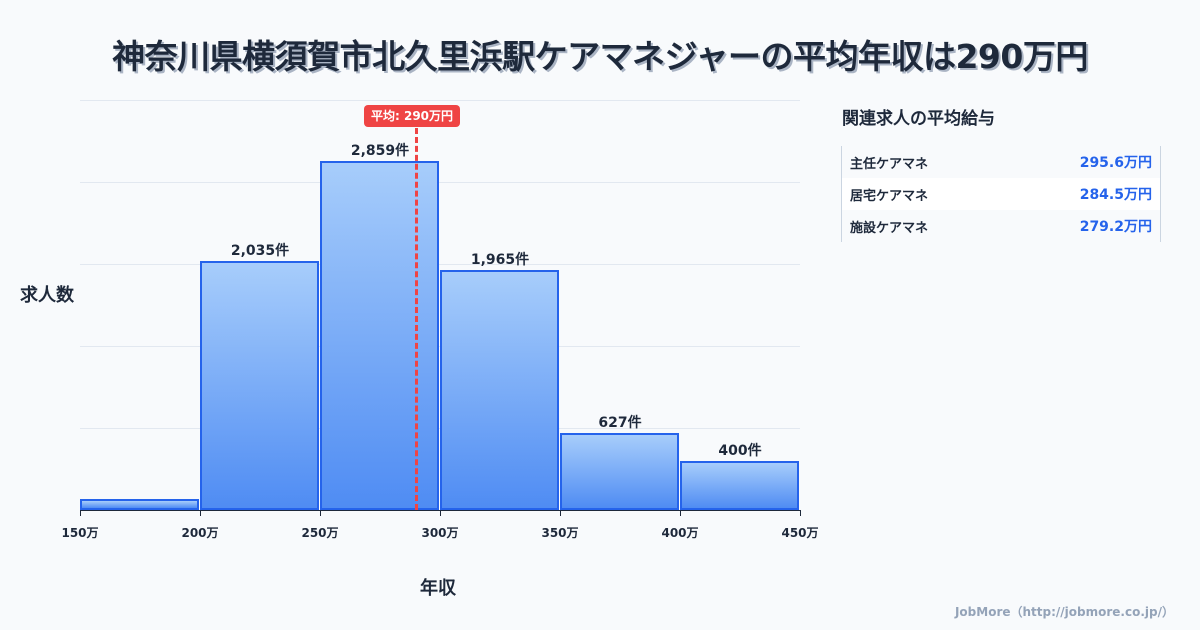 Image resolution: width=1200 pixels, height=630 pixels. What do you see at coordinates (260, 251) in the screenshot?
I see `bar-value-label: 2,035件` at bounding box center [260, 251].